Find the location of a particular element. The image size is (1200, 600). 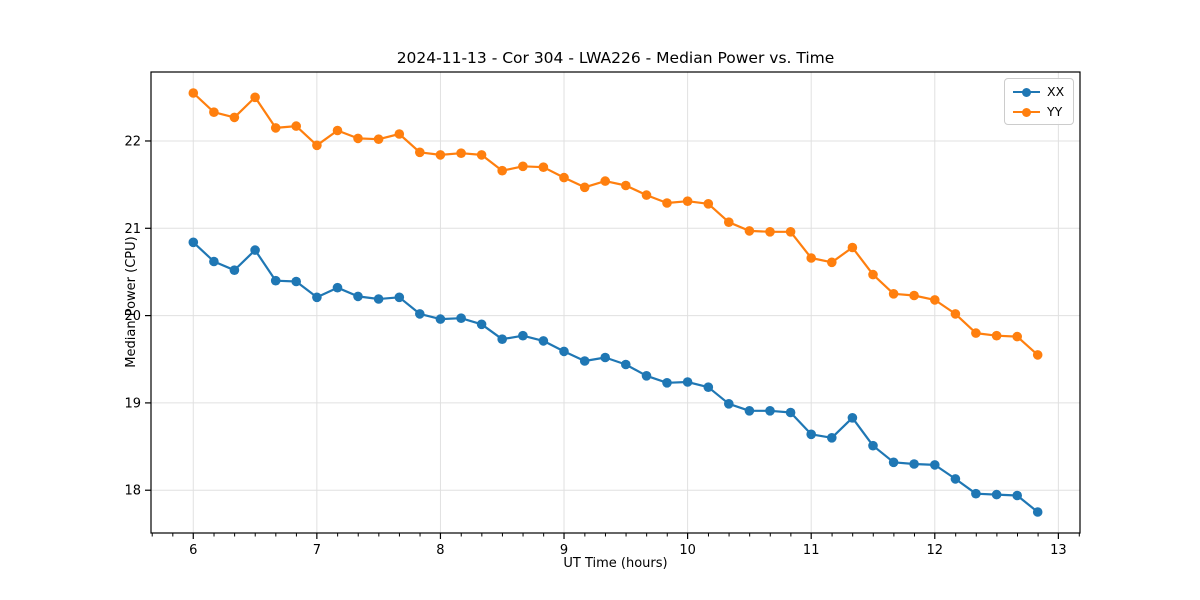

x-tick-label: 9 is located at coordinates (564, 550).